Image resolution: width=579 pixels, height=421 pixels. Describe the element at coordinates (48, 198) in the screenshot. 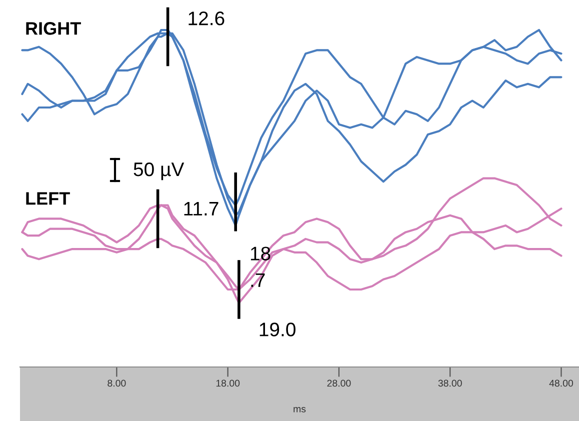

I see `annotation: LEFT` at that location.